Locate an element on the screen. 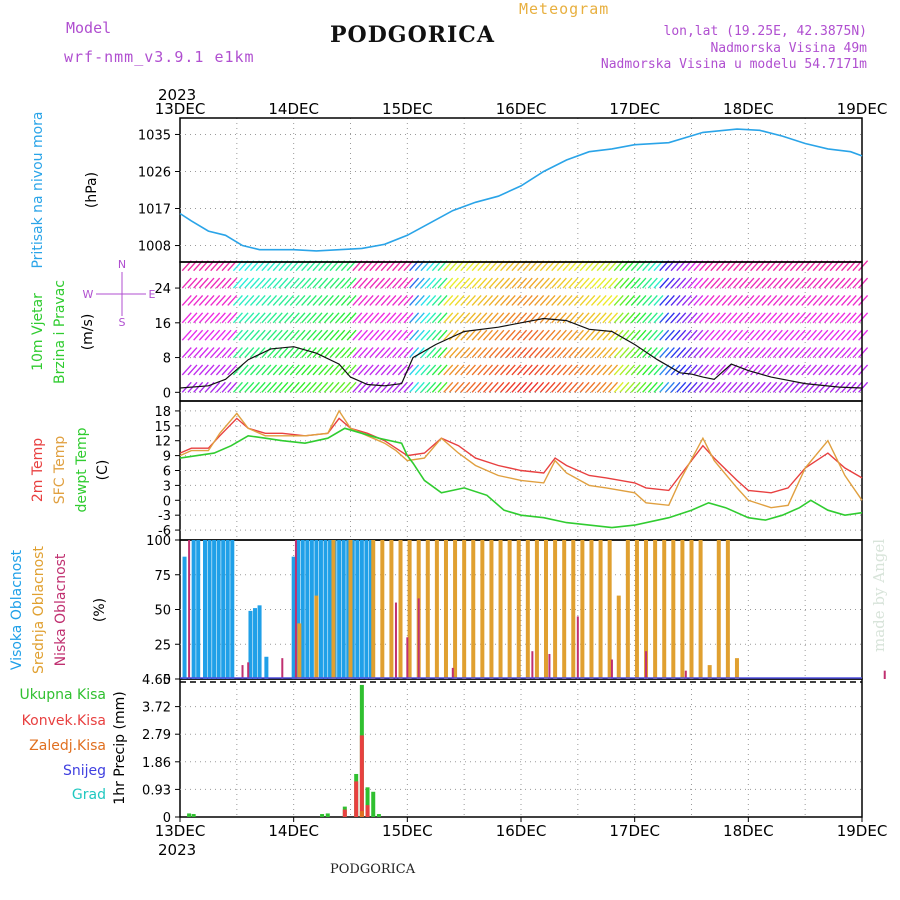 This screenshot has width=900, height=900. y-tick-label: 1008 is located at coordinates (154, 247).